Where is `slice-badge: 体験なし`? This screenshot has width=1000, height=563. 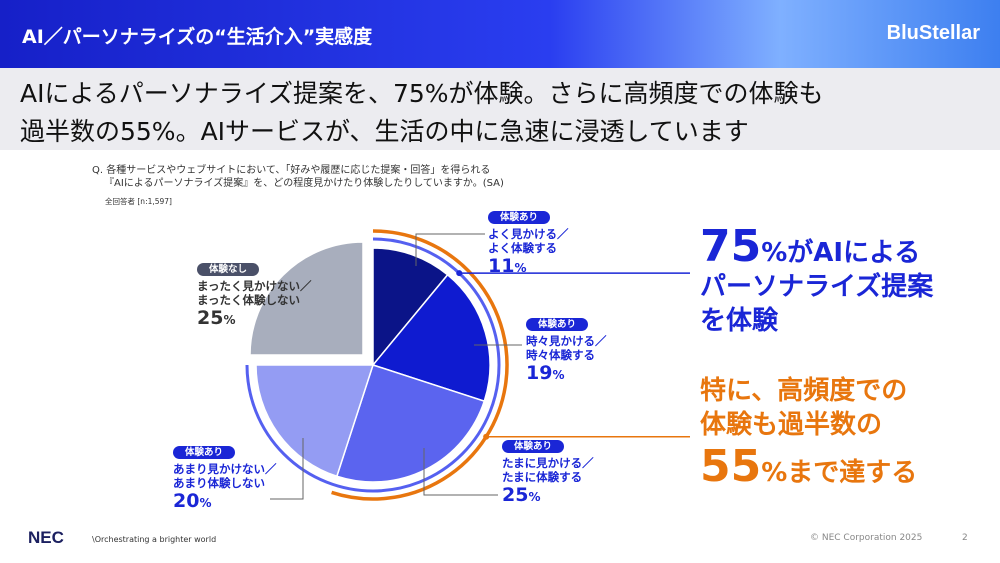 slice-badge: 体験なし is located at coordinates (228, 269).